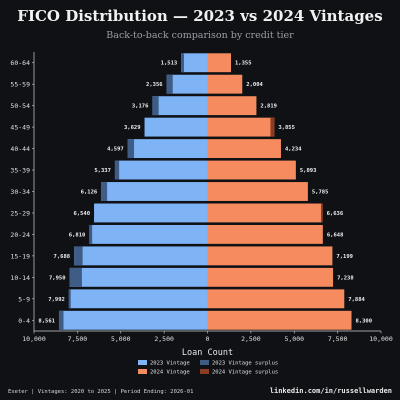 This screenshot has width=400, height=400. Describe the element at coordinates (121, 339) in the screenshot. I see `x-tick-label-2: 5,000` at that location.